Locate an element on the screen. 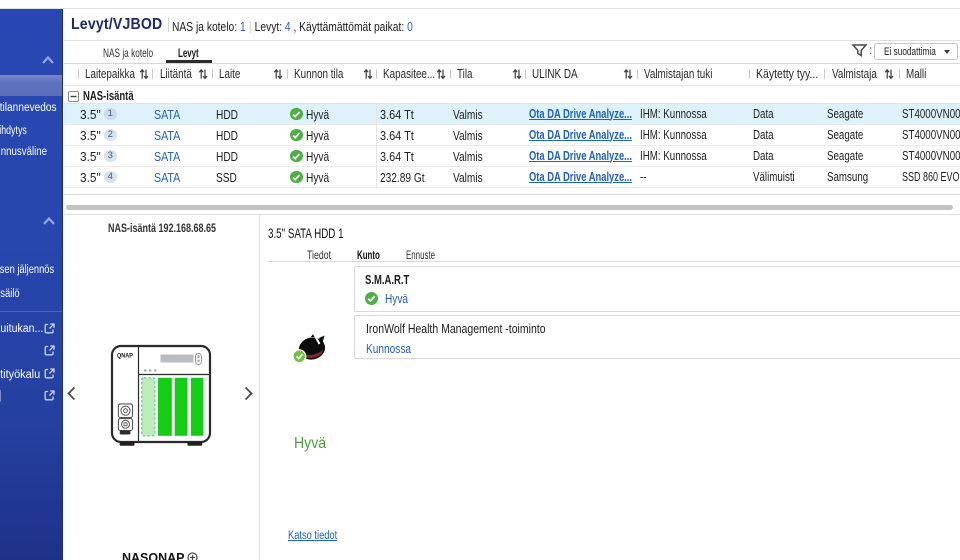  svg-text: QNAP is located at coordinates (125, 356).